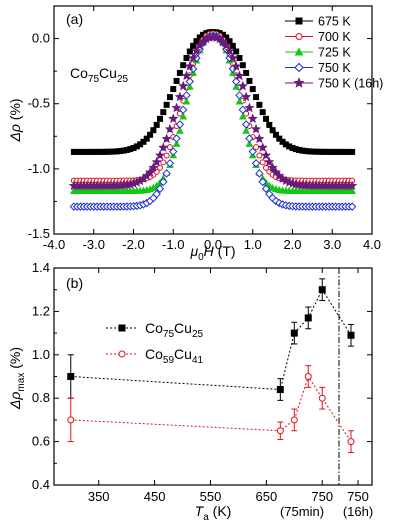 The height and width of the screenshot is (529, 409). What do you see at coordinates (15, 120) in the screenshot?
I see `panel-a-y-axis-label: Δρ (%)` at bounding box center [15, 120].